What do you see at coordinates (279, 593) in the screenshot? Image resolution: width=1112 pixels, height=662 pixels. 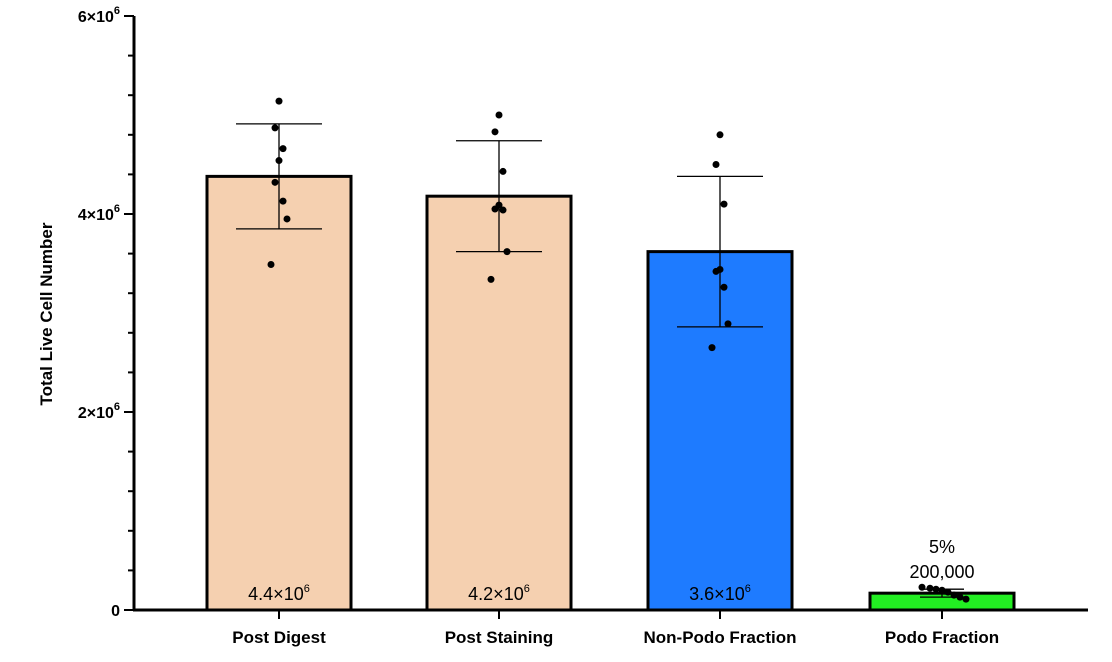 I see `bar-value-label-1: 4.4×106` at bounding box center [279, 593].